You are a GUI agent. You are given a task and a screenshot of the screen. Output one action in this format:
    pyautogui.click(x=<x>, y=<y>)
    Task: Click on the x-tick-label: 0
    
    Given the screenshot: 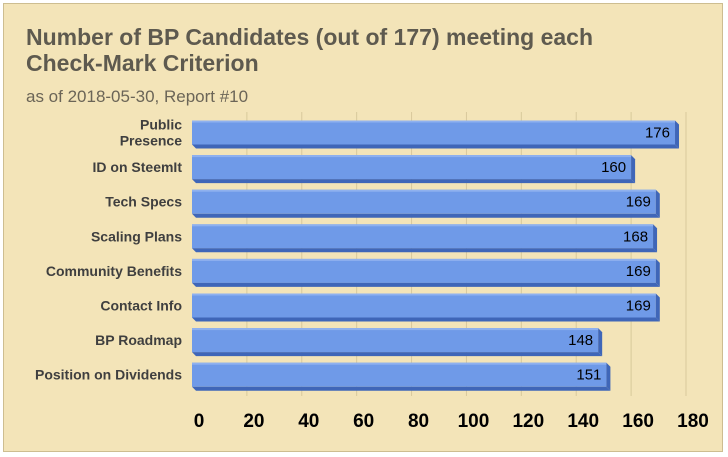 What is the action you would take?
    pyautogui.click(x=199, y=421)
    